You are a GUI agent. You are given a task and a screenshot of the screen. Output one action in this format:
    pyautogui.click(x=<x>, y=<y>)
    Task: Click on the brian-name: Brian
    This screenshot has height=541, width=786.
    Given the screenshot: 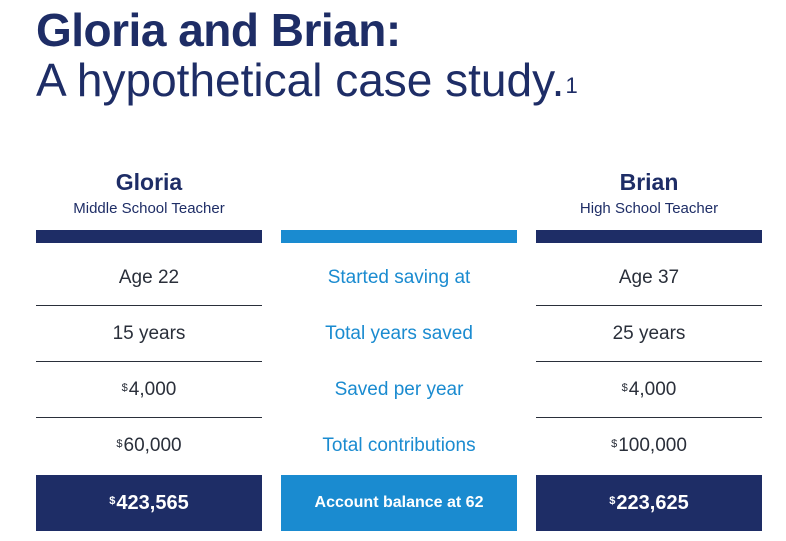 What is the action you would take?
    pyautogui.click(x=649, y=182)
    